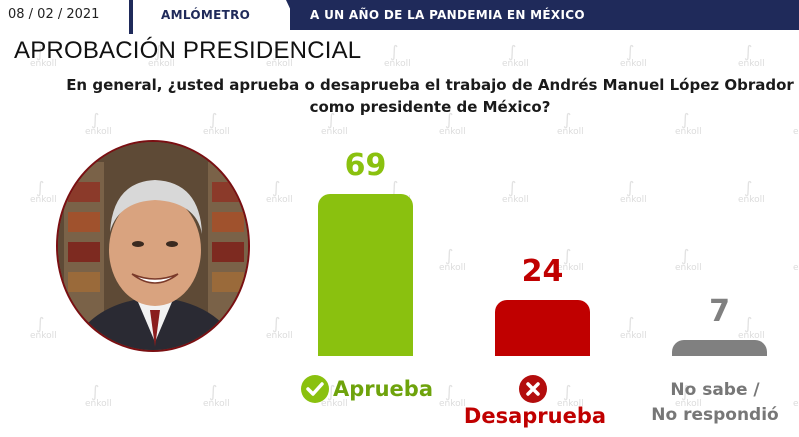 Image resolution: width=799 pixels, height=437 pixels. Describe the element at coordinates (217, 15) in the screenshot. I see `section-label: AMLÓMETRO` at that location.